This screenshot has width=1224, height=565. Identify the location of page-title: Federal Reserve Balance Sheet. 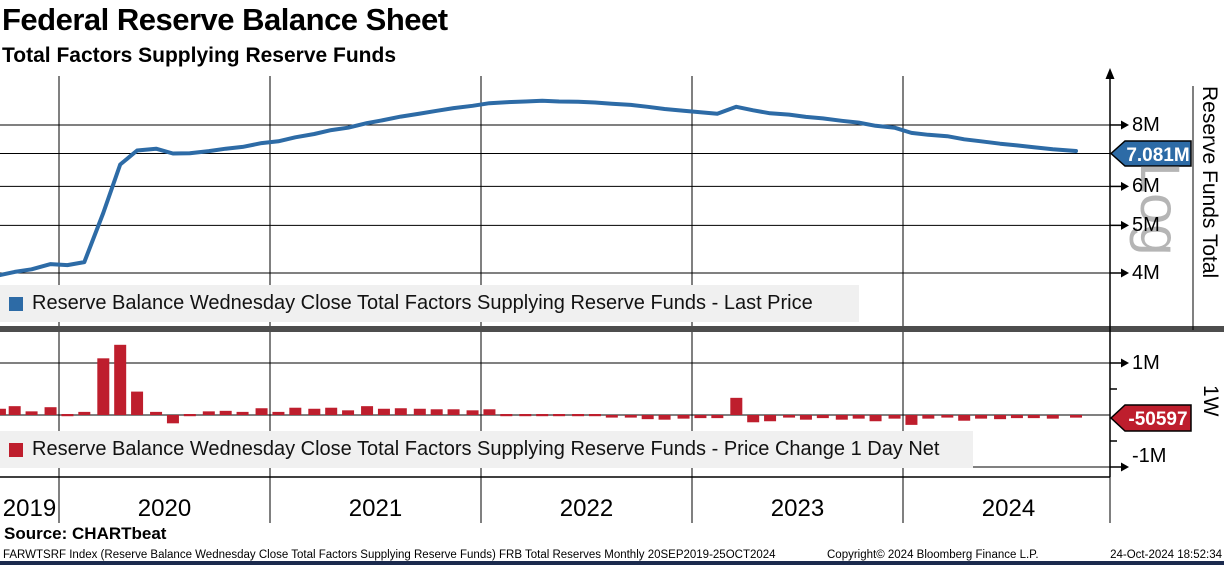
(225, 19).